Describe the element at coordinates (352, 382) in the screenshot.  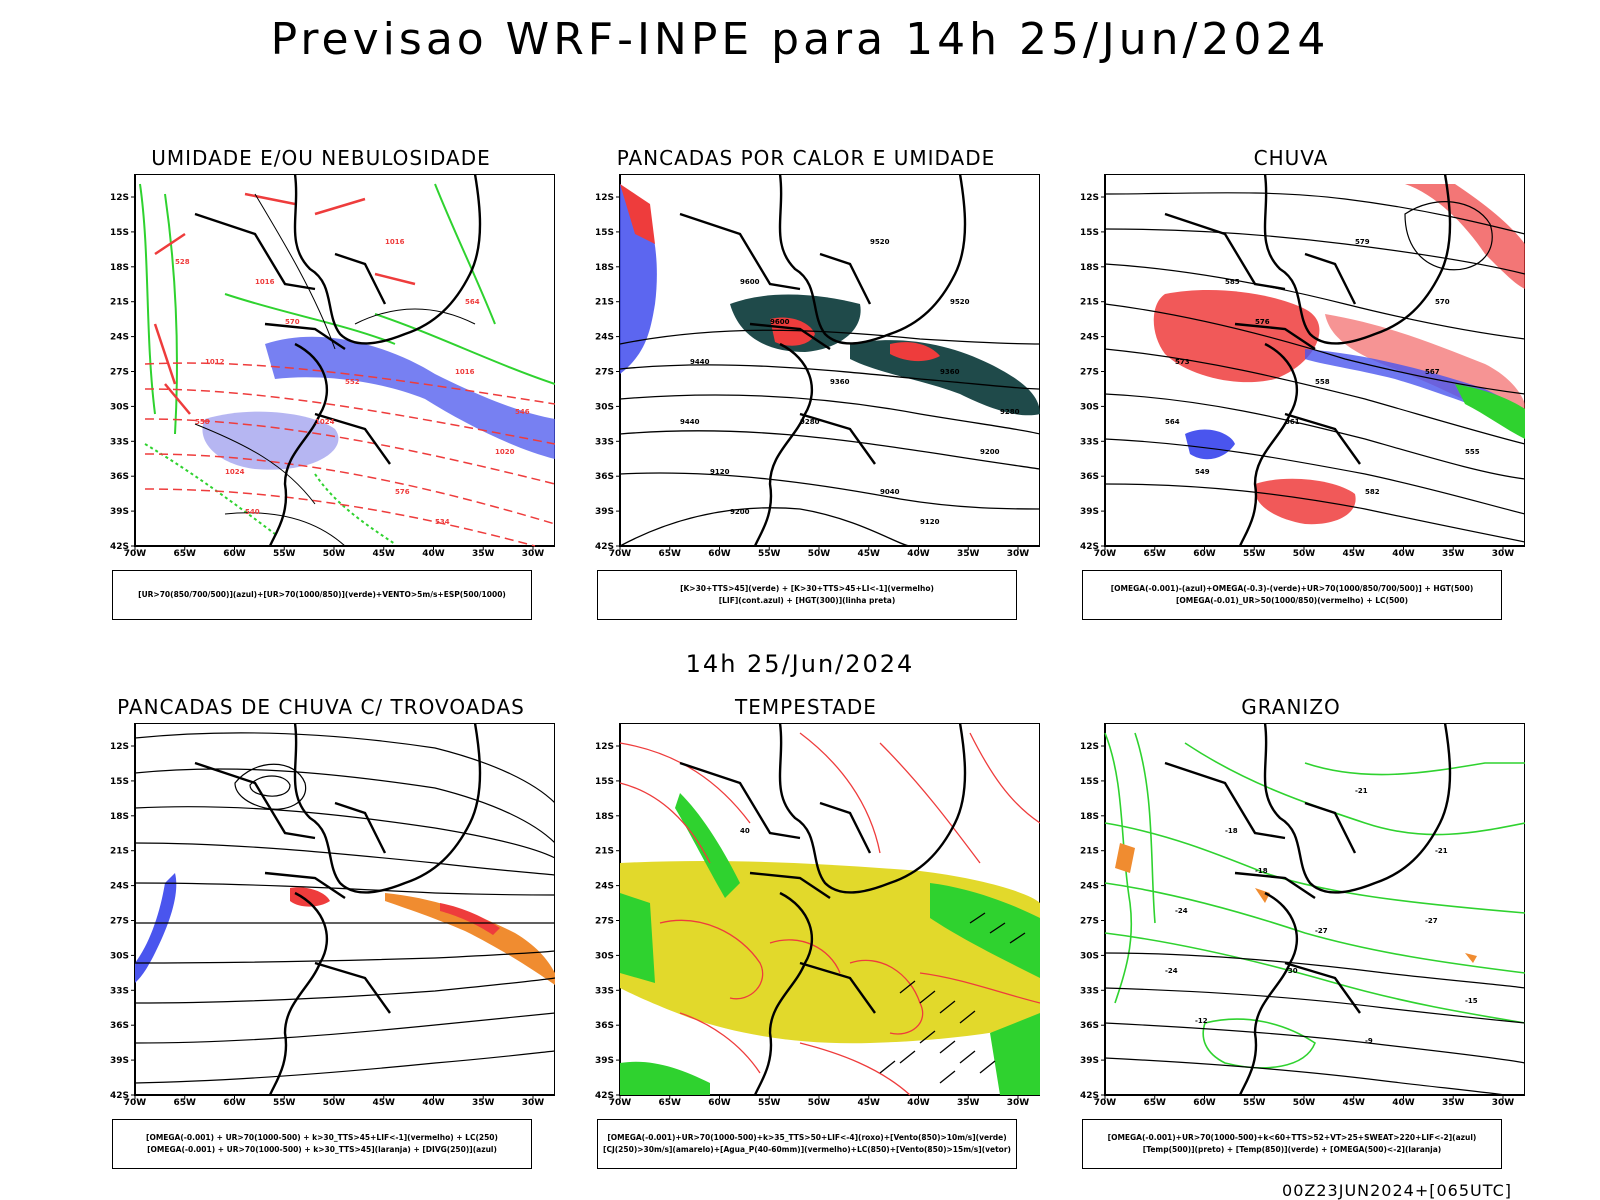
I see `contour-label: 552` at that location.